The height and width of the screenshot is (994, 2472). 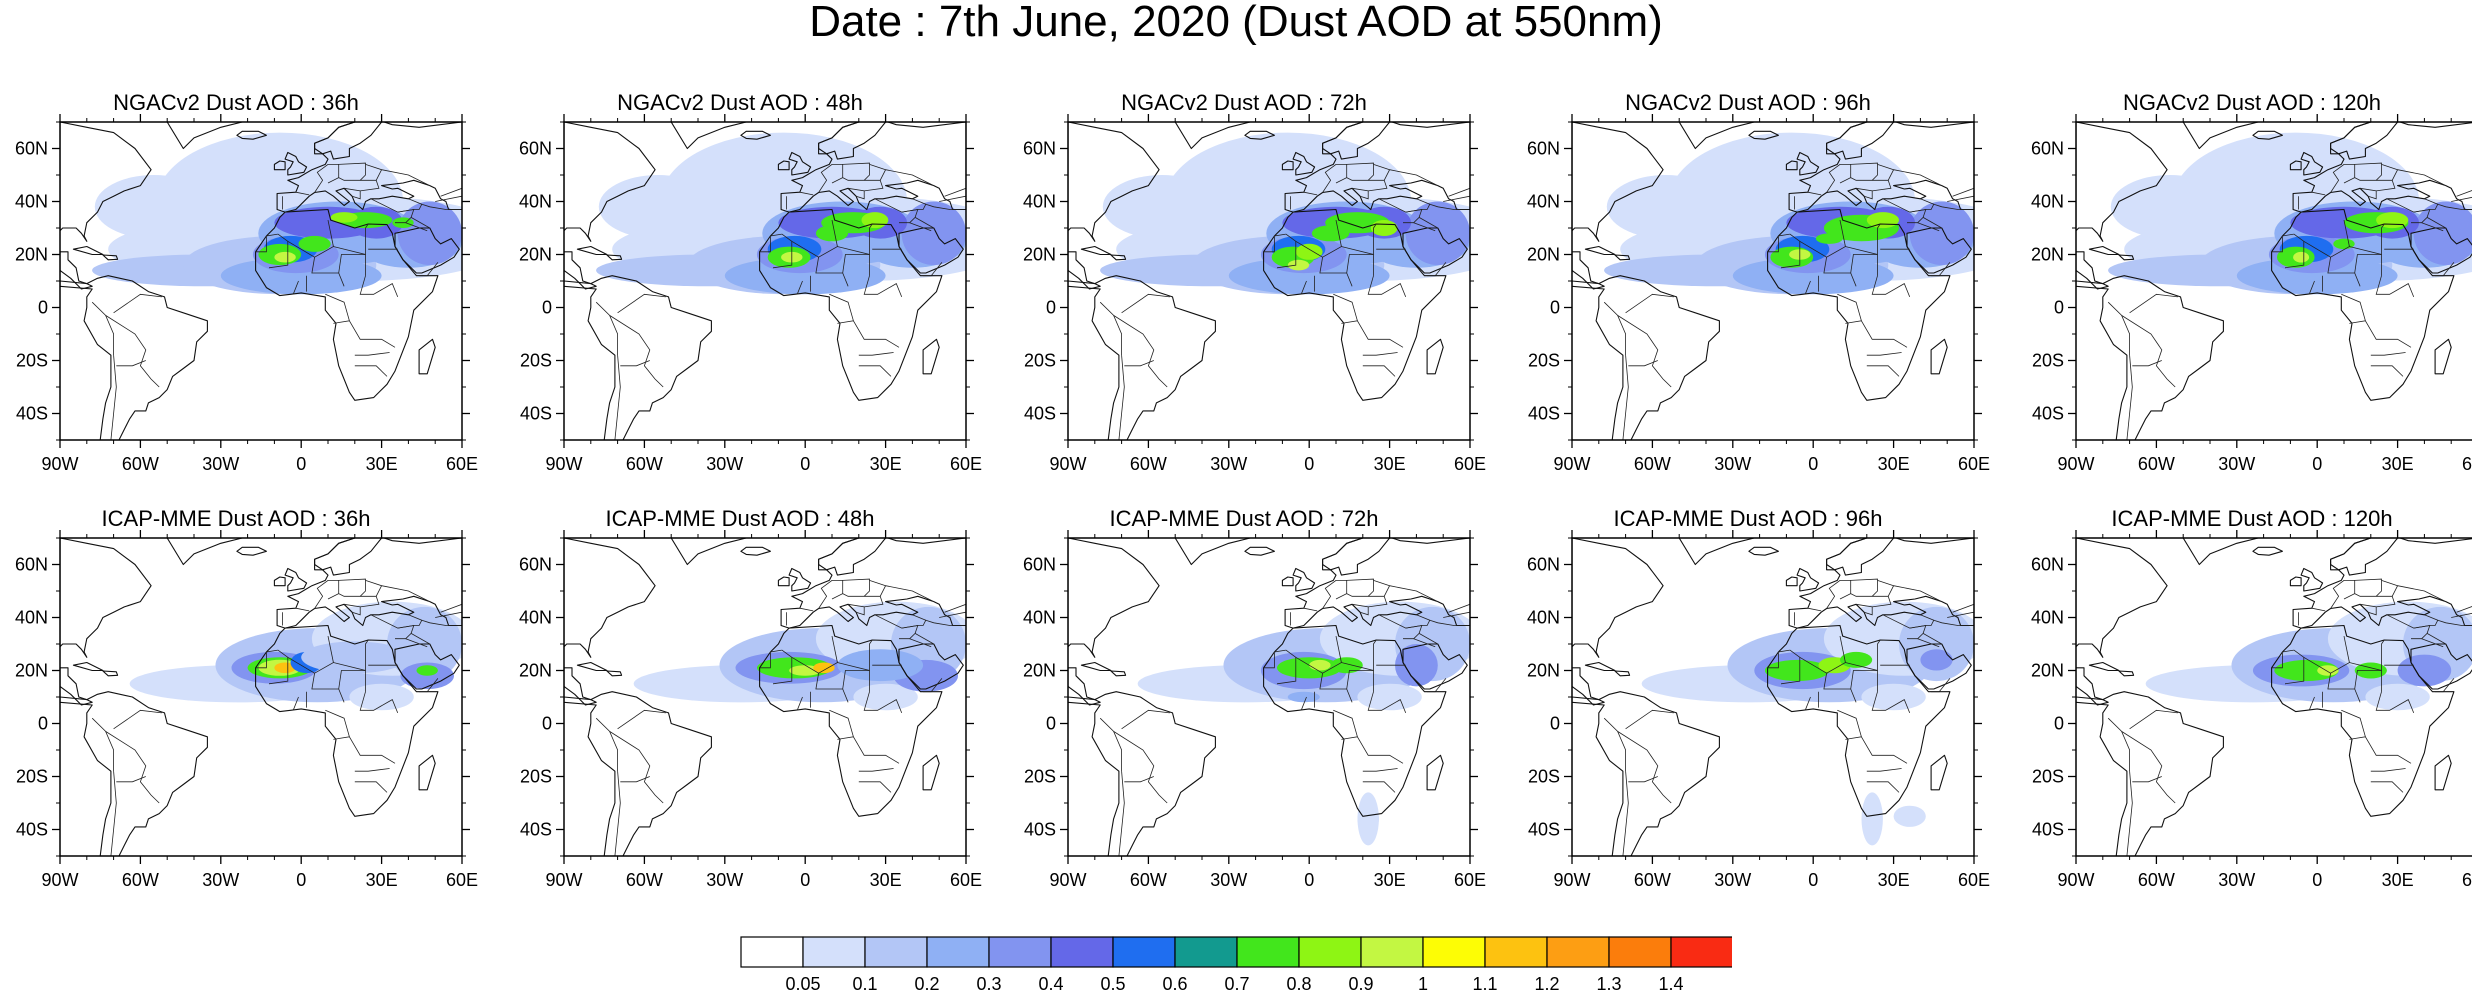 What do you see at coordinates (2252, 518) in the screenshot?
I see `panel-title: ICAP-MME Dust AOD : 120h` at bounding box center [2252, 518].